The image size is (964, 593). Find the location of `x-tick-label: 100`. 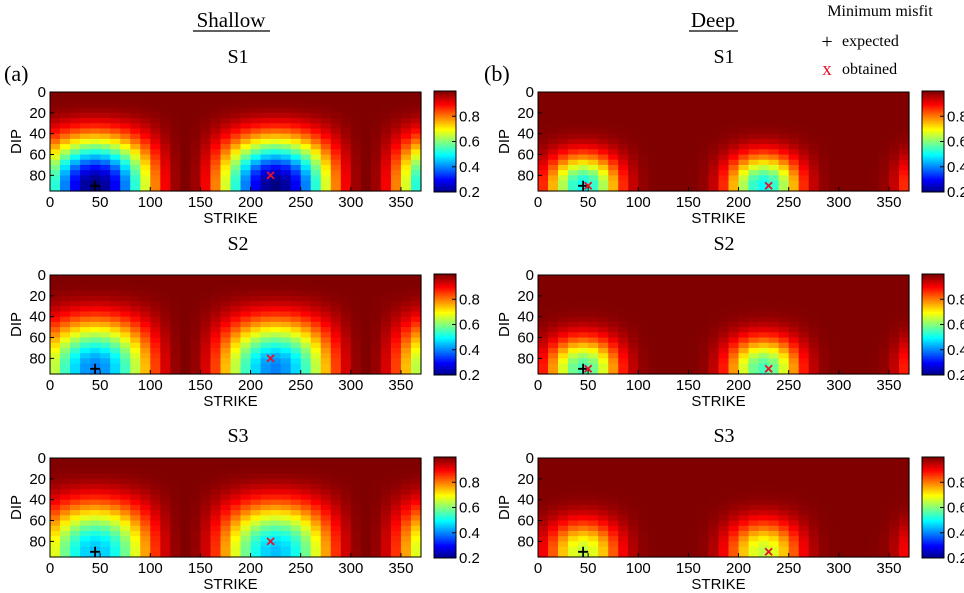

x-tick-label: 100 is located at coordinates (150, 385).